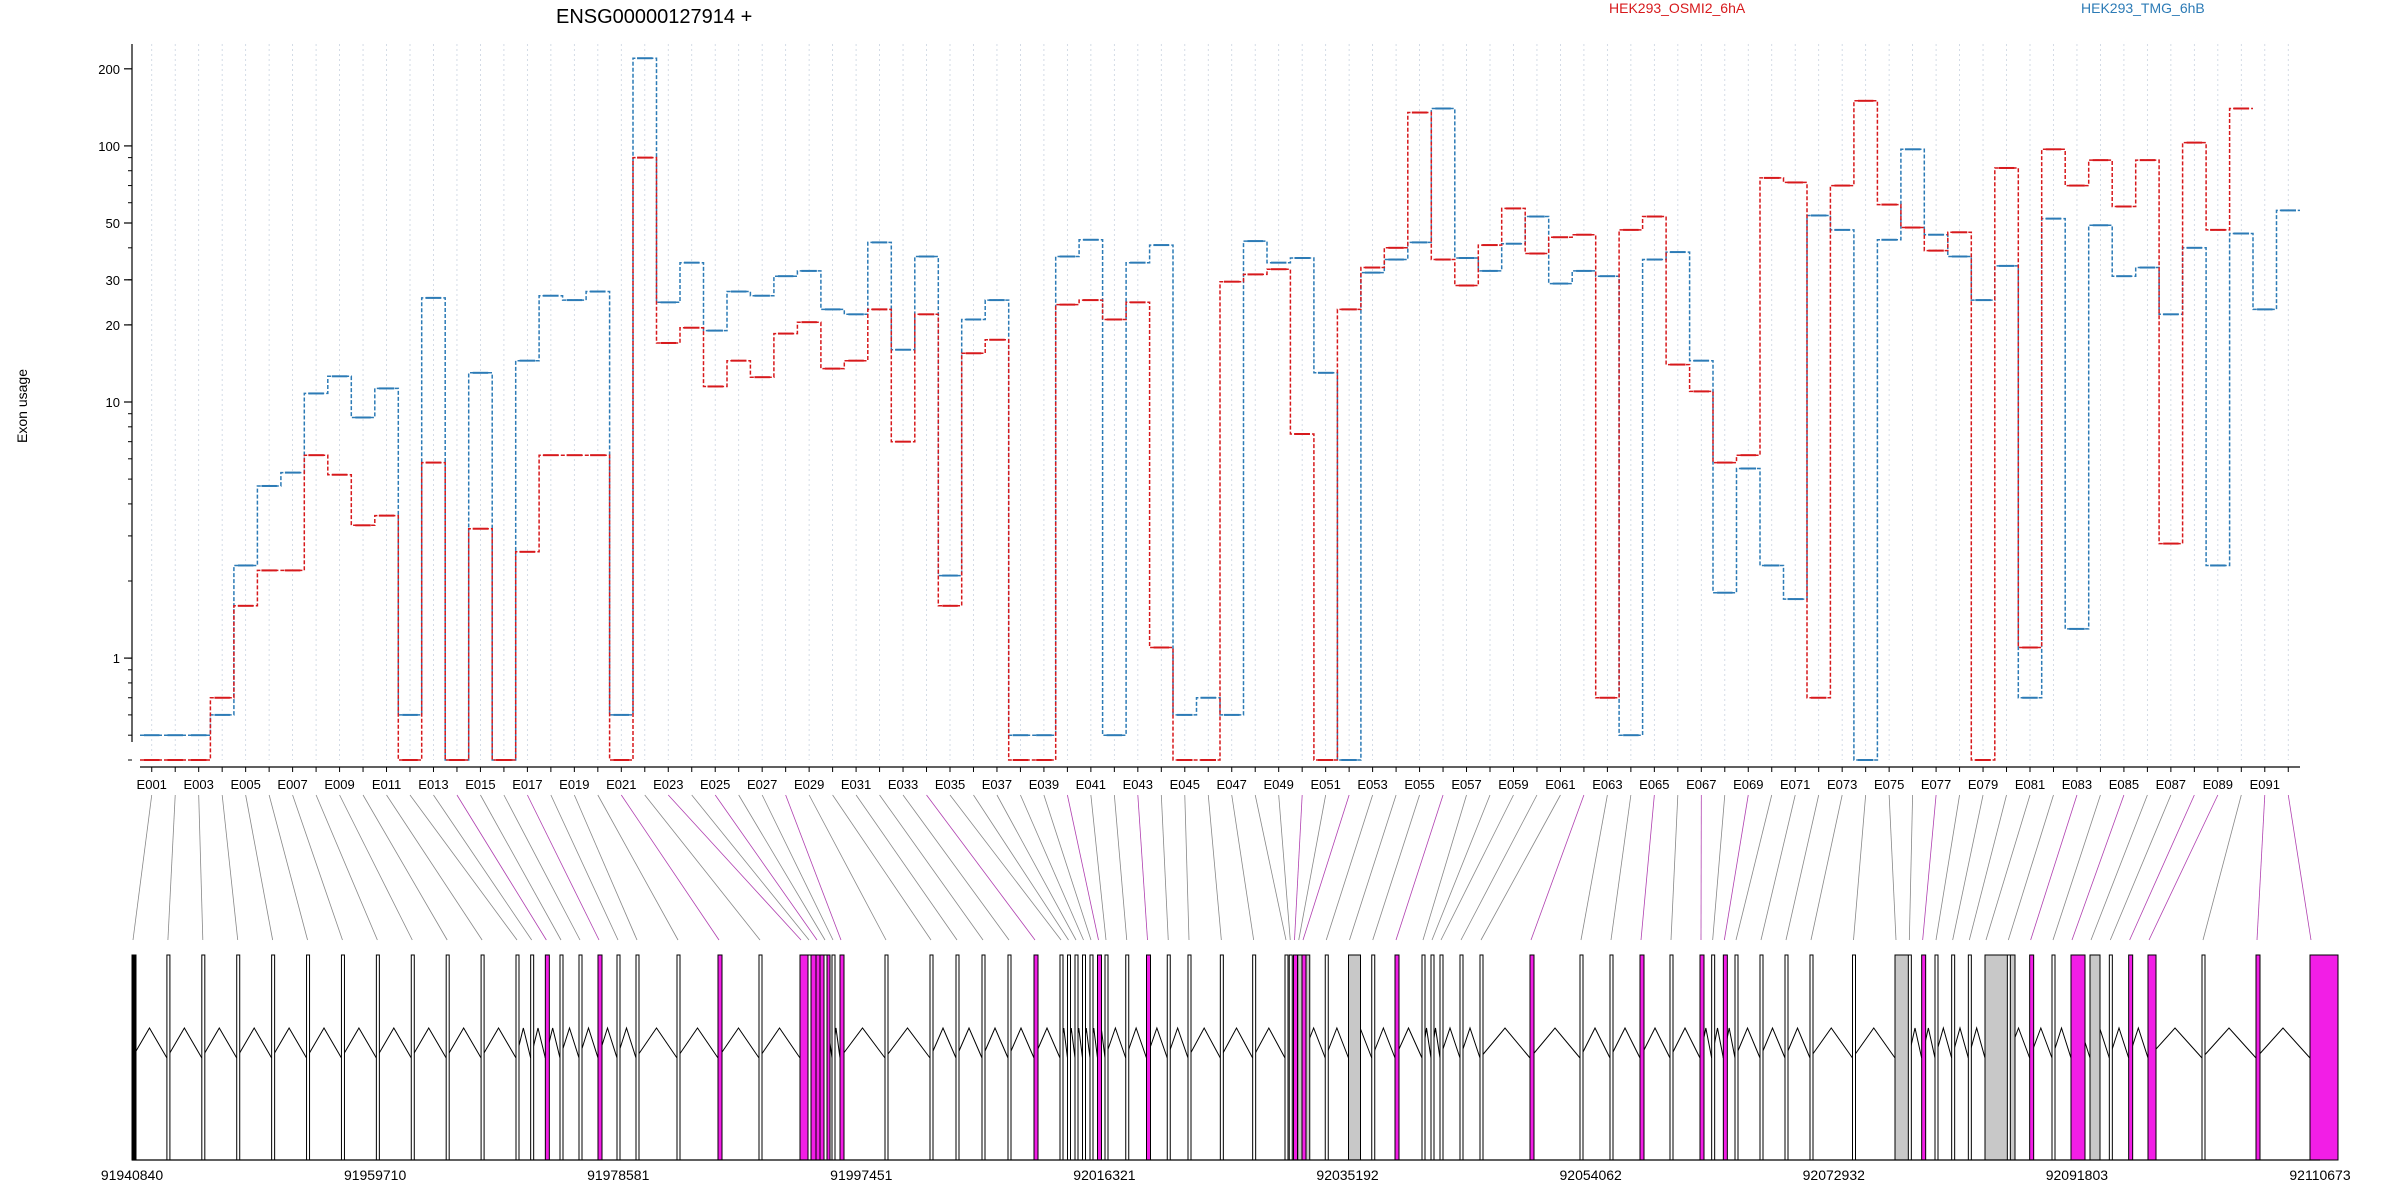 This screenshot has height=1200, width=2400. What do you see at coordinates (950, 784) in the screenshot?
I see `x-tick-label: E035` at bounding box center [950, 784].